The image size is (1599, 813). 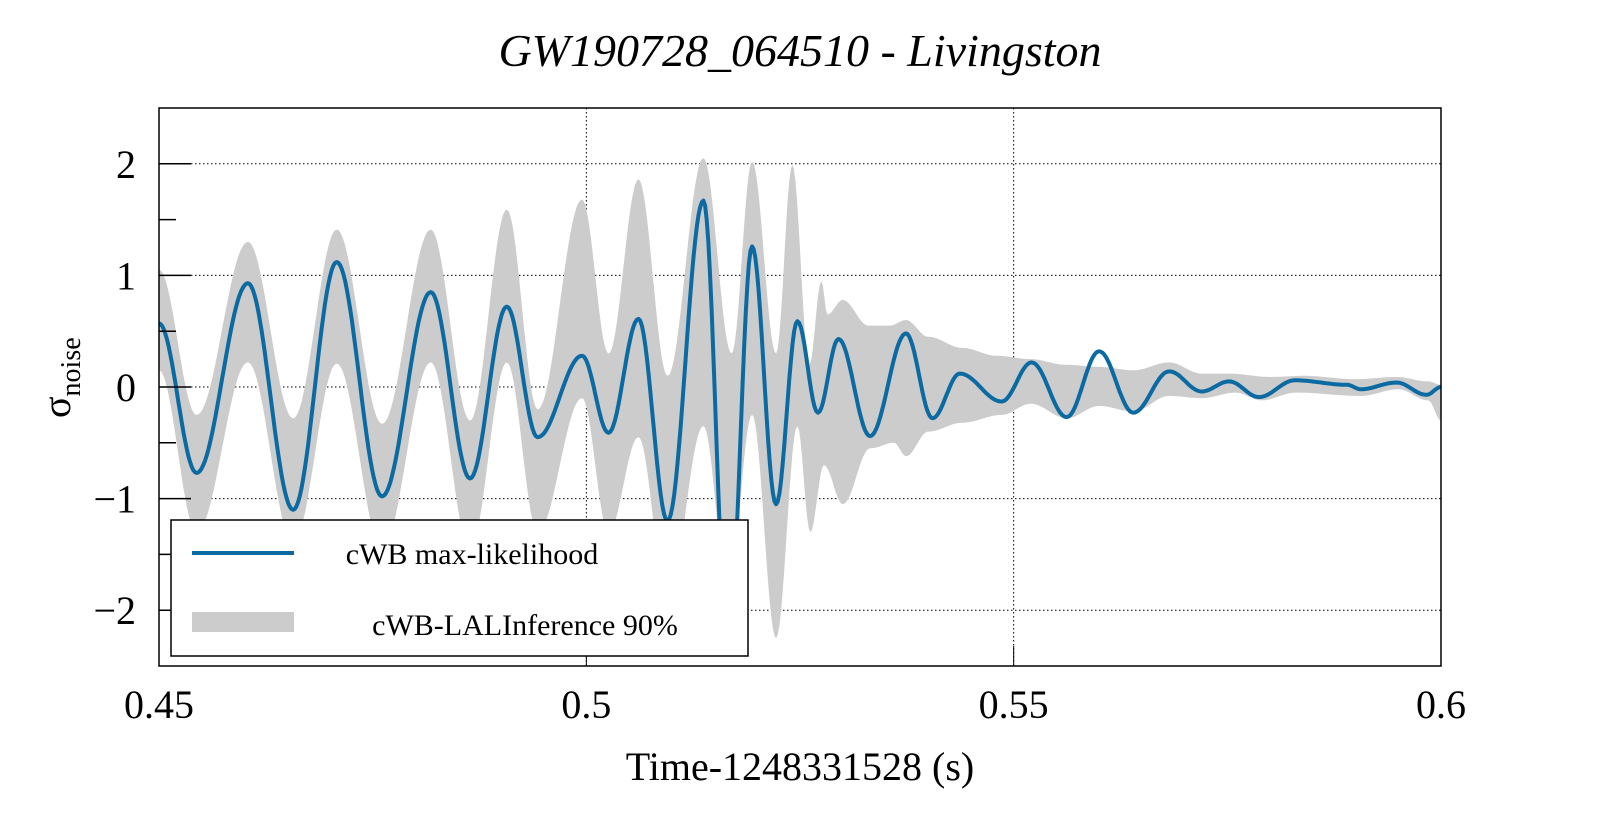 I want to click on x-tick-label: 0.55, so click(x=1014, y=704).